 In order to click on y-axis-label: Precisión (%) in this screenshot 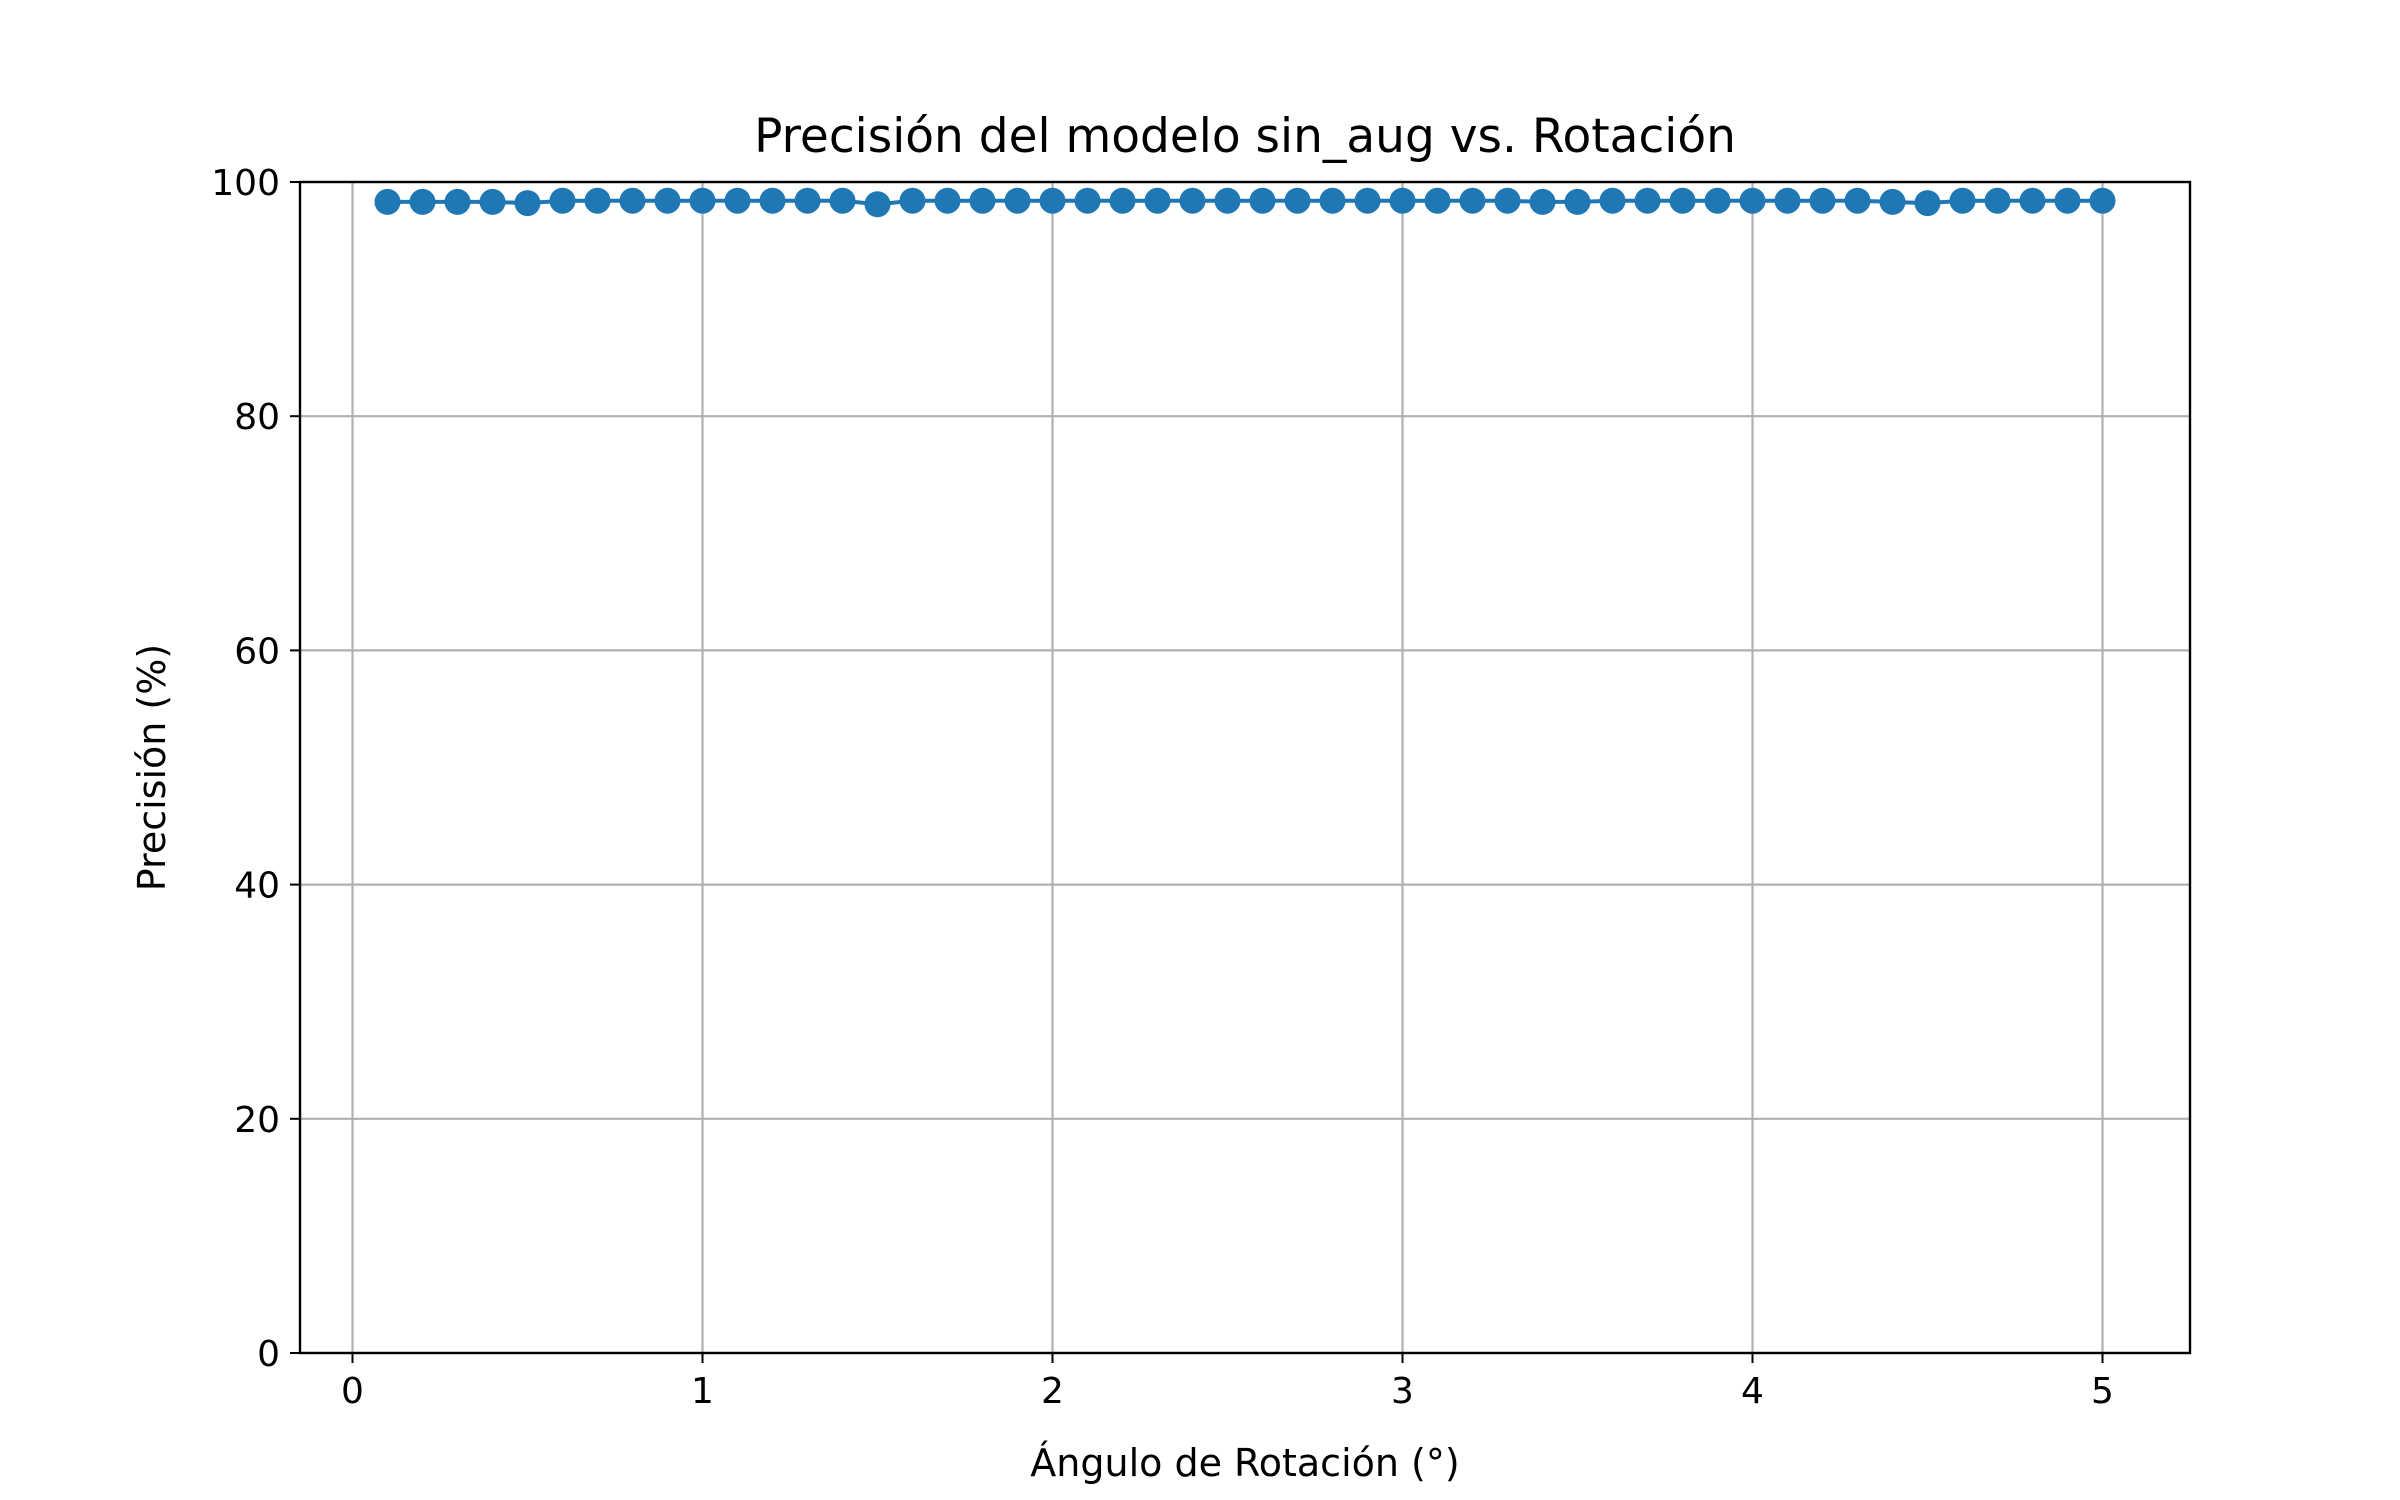, I will do `click(152, 767)`.